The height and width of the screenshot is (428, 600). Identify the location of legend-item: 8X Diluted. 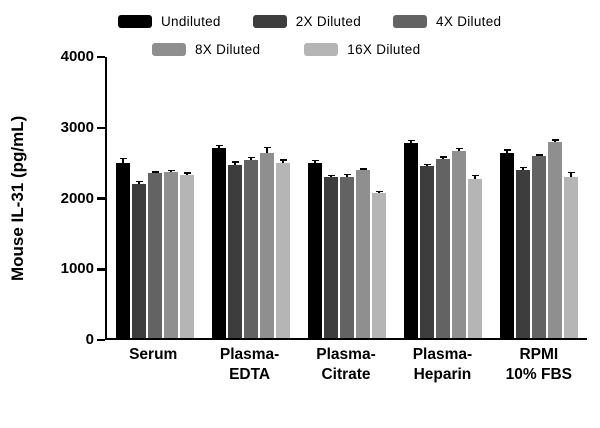
(206, 49).